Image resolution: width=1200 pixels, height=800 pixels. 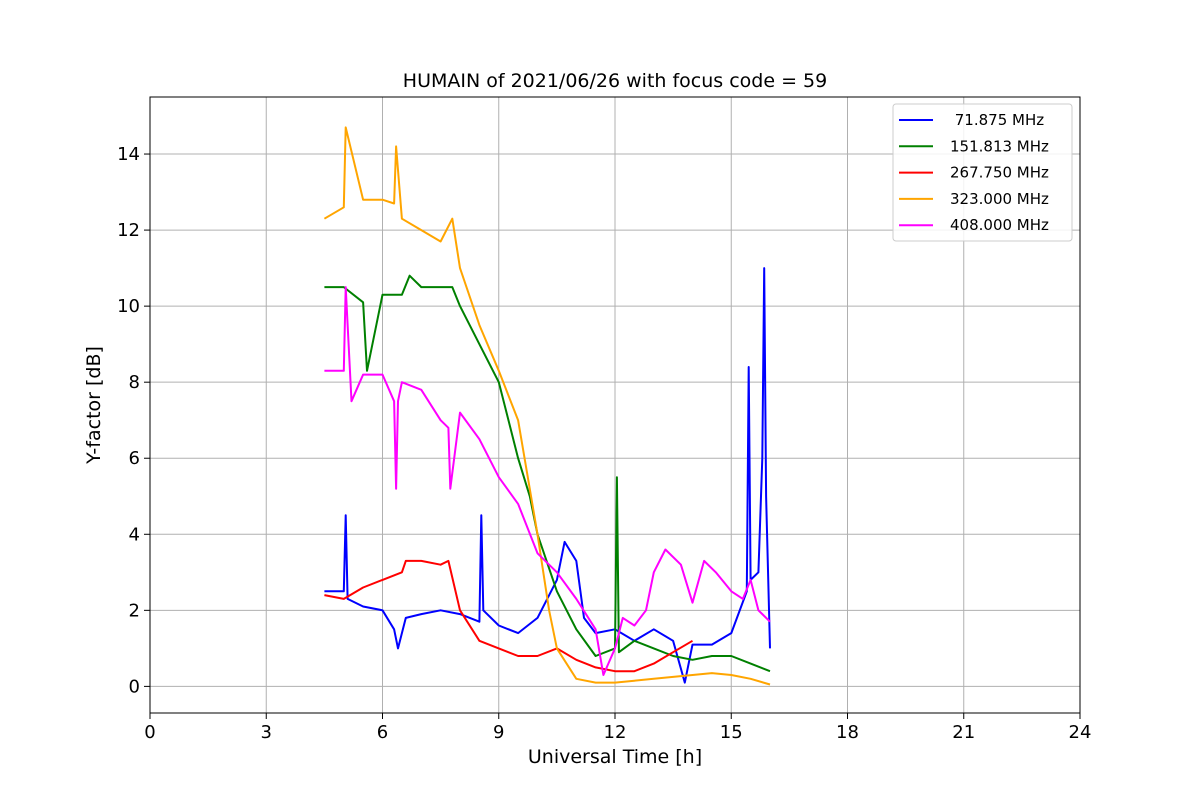 What do you see at coordinates (128, 306) in the screenshot?
I see `y-tick-label: 10` at bounding box center [128, 306].